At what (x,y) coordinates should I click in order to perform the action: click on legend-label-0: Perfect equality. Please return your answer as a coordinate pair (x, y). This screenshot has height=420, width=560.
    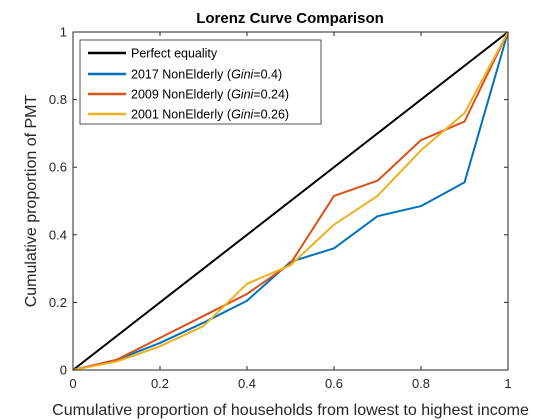
    Looking at the image, I should click on (174, 54).